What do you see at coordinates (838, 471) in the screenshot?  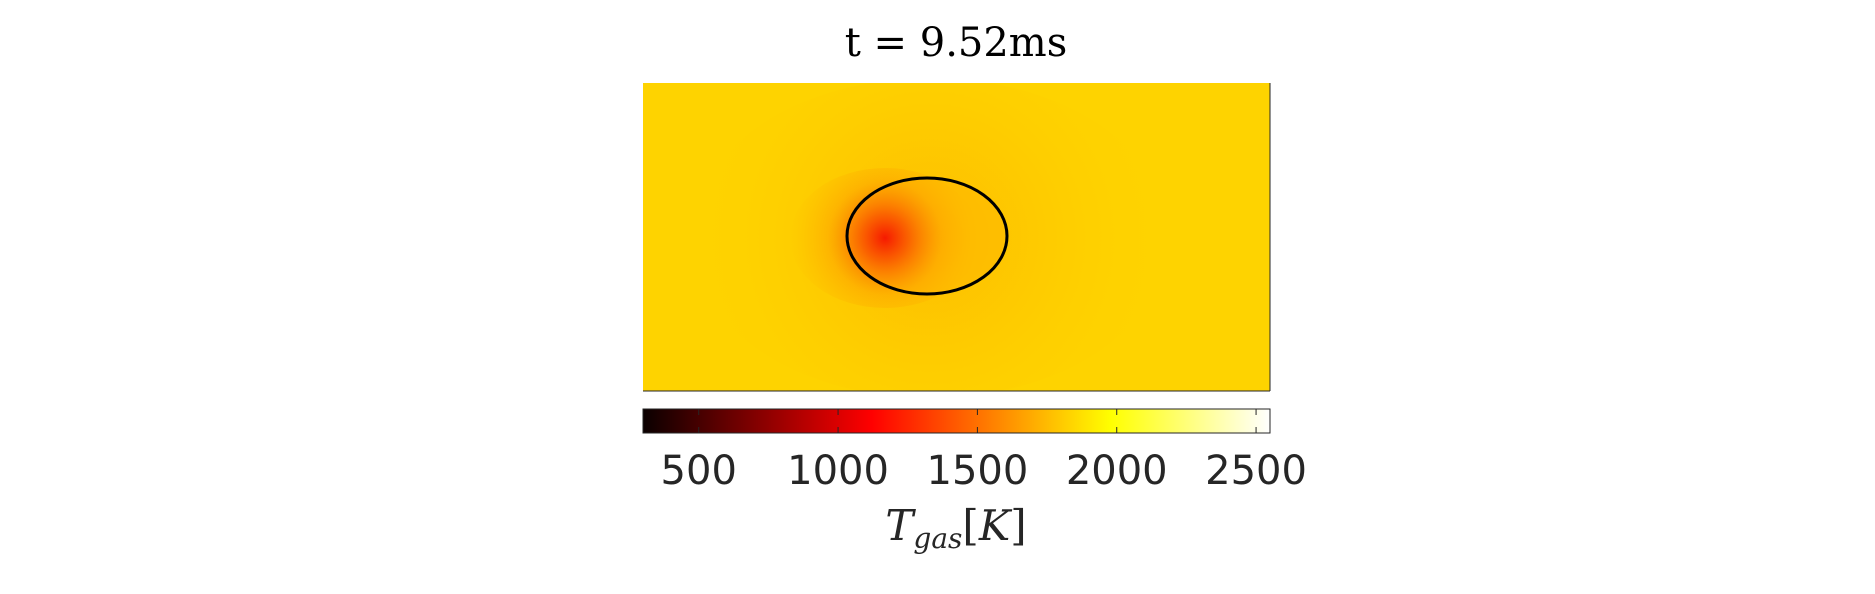 I see `colorbar-tick-label-1000: 1000` at bounding box center [838, 471].